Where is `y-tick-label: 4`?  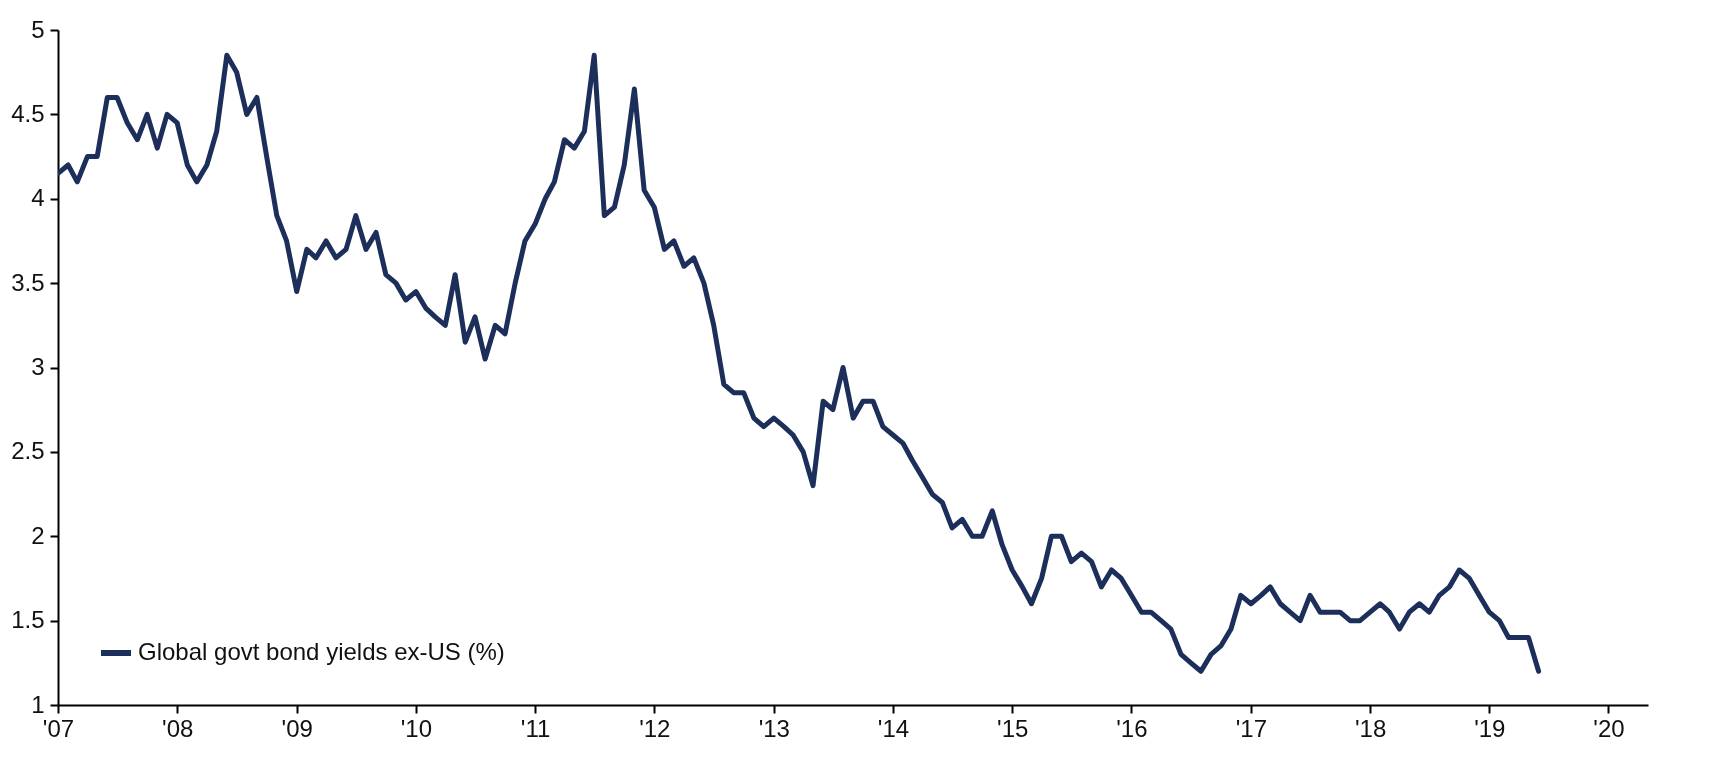 y-tick-label: 4 is located at coordinates (38, 198).